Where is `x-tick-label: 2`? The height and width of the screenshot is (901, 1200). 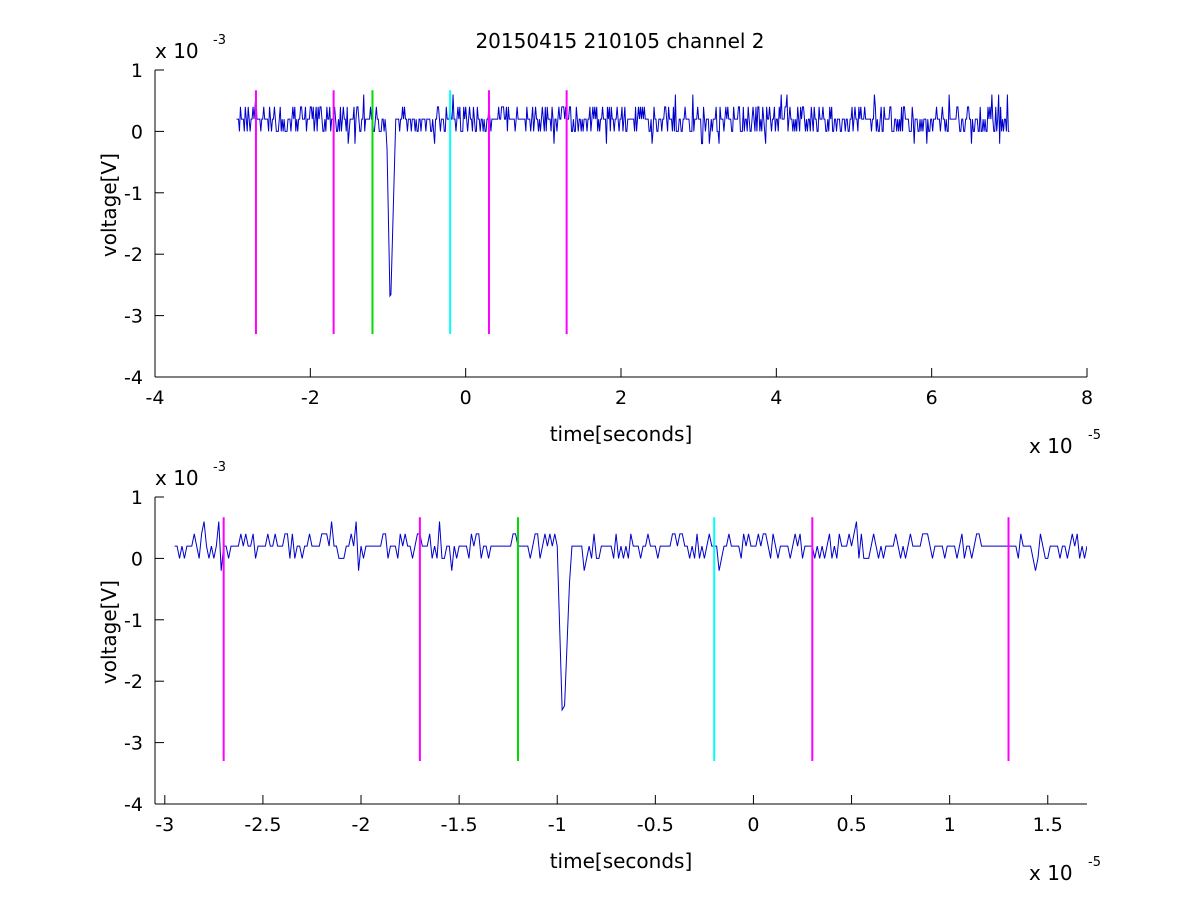
x-tick-label: 2 is located at coordinates (621, 398).